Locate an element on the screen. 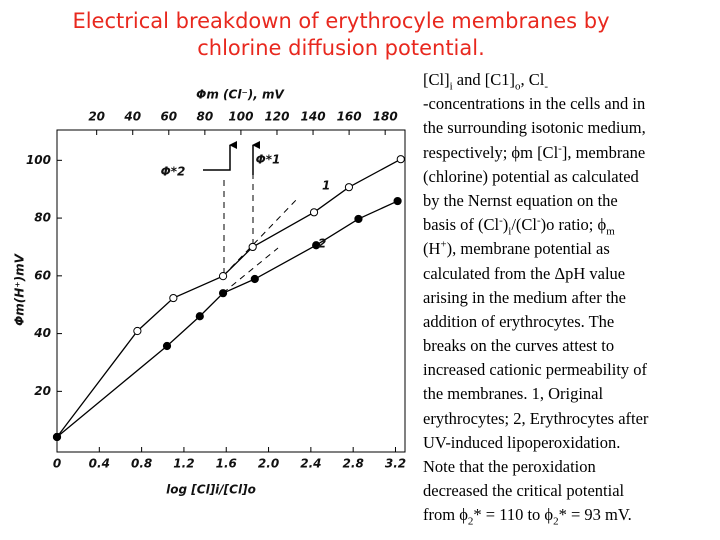 The width and height of the screenshot is (720, 540). caption-line: erythrocytes; 2, Erythrocytes after is located at coordinates (535, 419).